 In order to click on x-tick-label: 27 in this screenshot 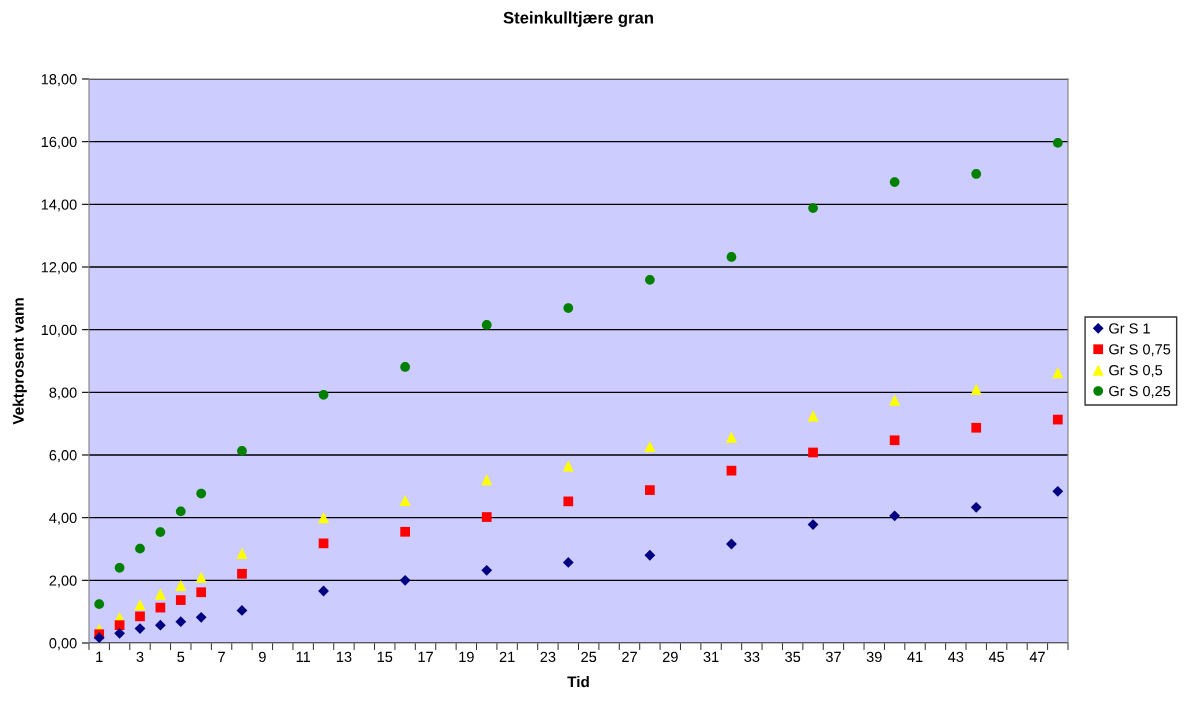, I will do `click(629, 656)`.